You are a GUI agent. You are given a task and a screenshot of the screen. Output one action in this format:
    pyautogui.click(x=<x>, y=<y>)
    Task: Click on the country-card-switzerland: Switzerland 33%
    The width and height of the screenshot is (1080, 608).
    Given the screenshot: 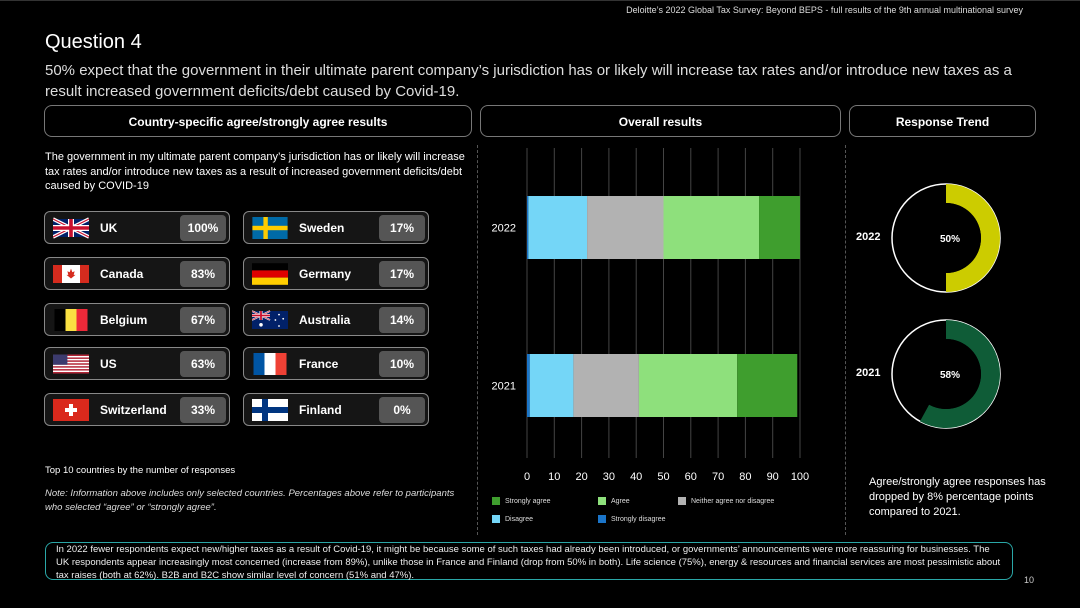 What is the action you would take?
    pyautogui.click(x=137, y=409)
    